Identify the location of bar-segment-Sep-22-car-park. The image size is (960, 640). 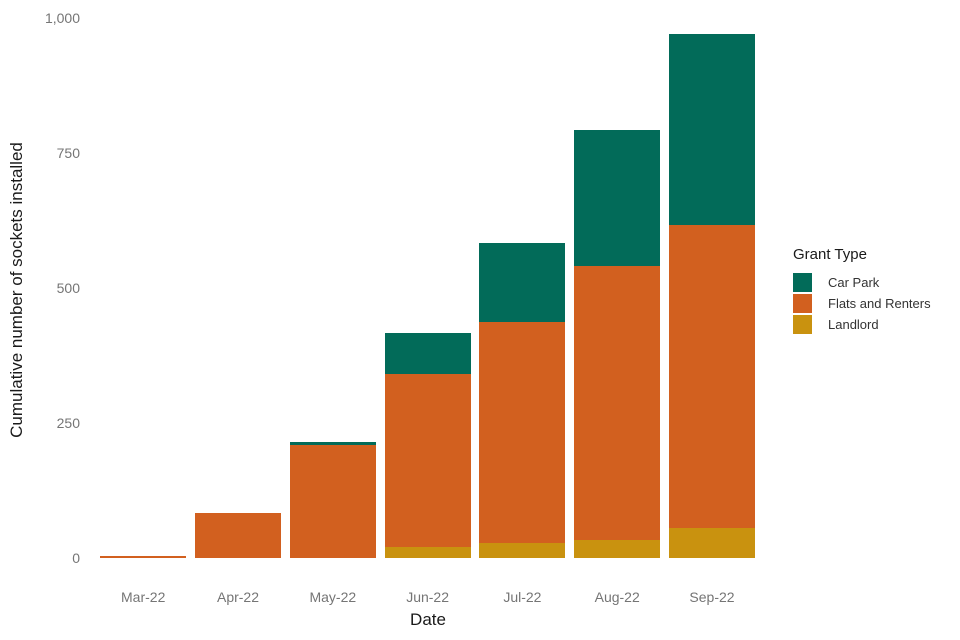
(712, 129).